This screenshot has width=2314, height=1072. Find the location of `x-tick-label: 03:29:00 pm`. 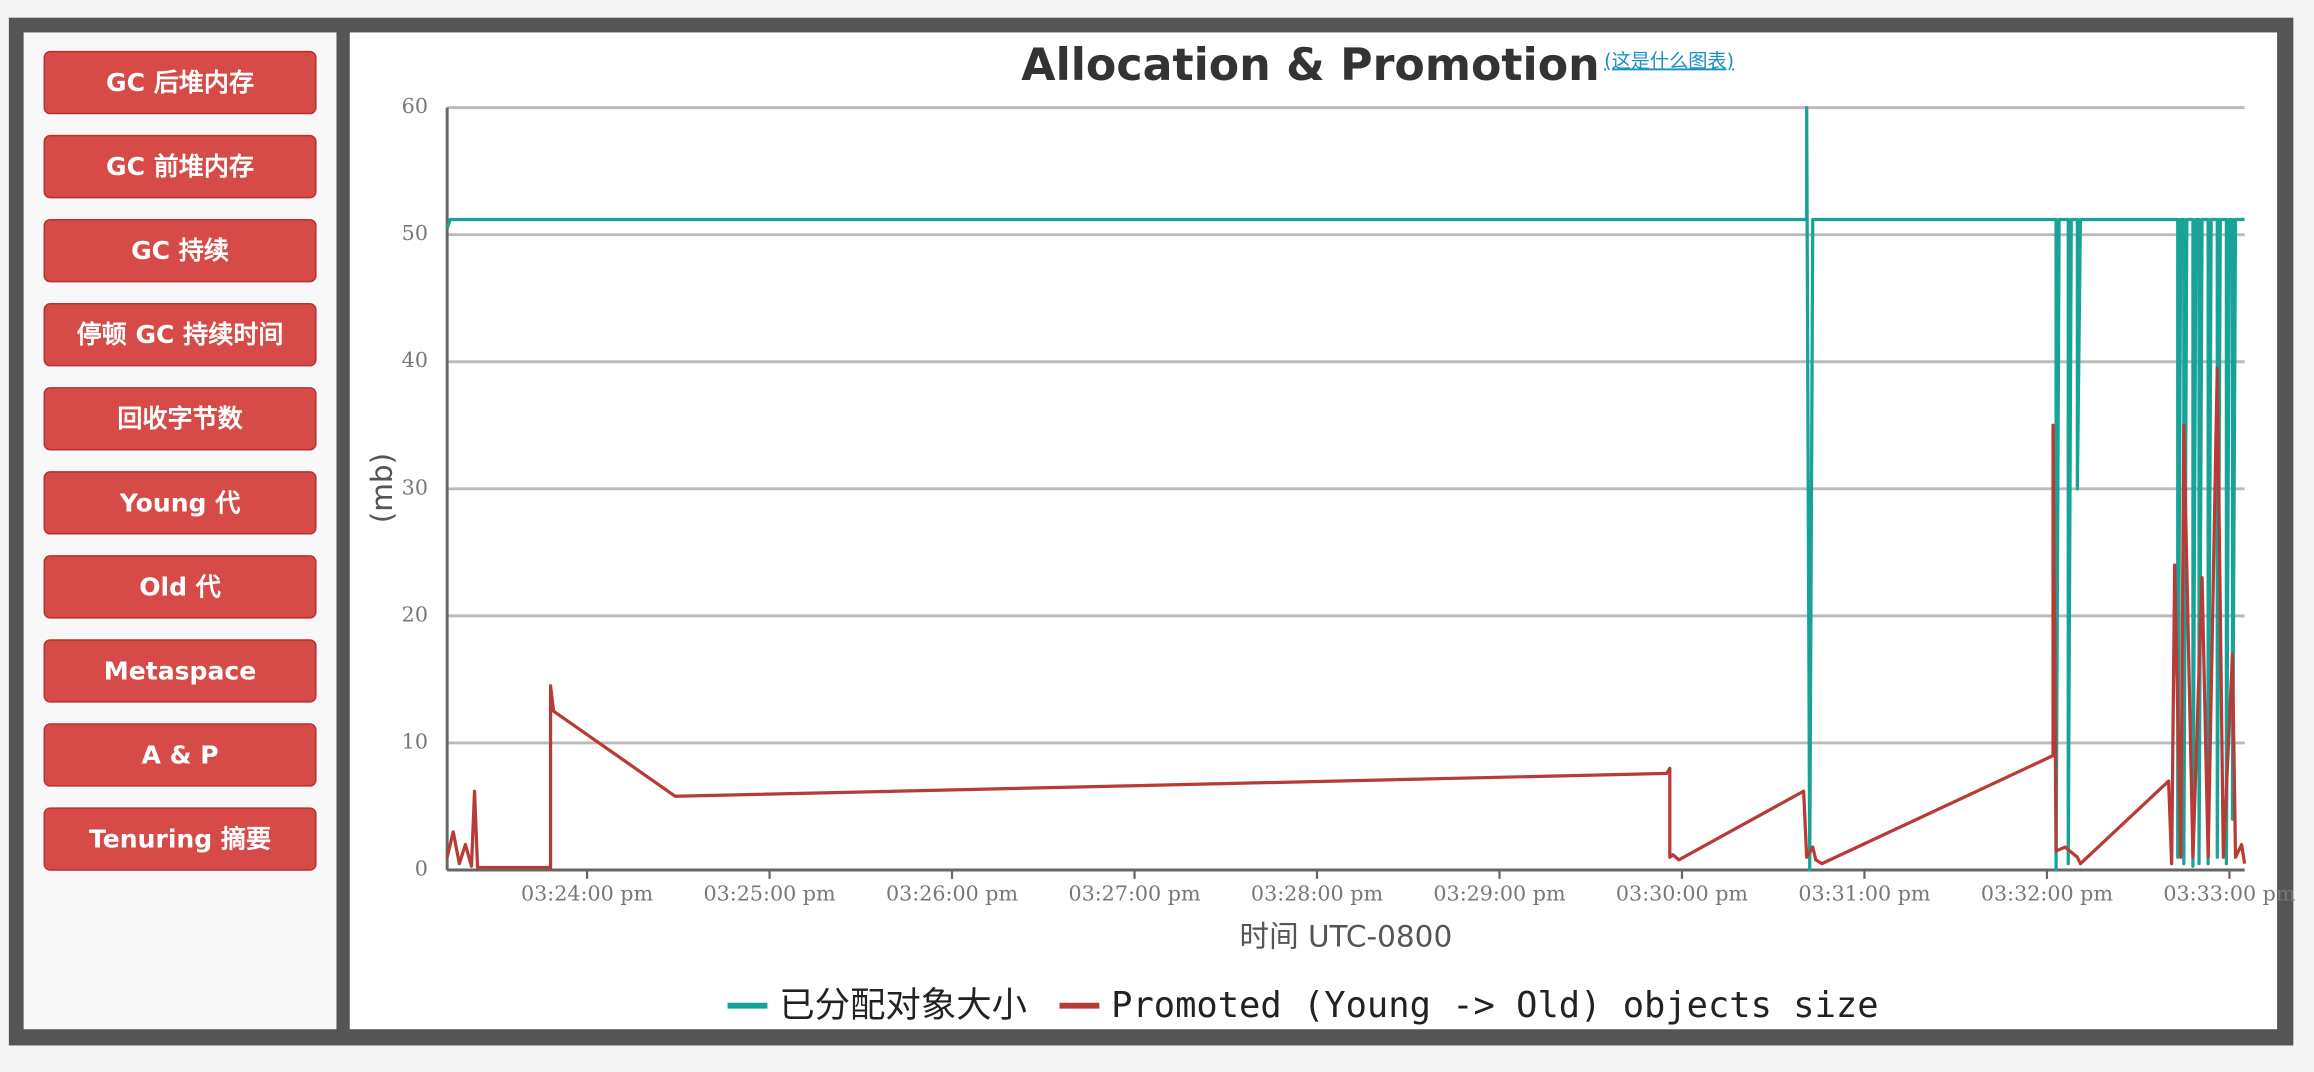

x-tick-label: 03:29:00 pm is located at coordinates (1499, 894).